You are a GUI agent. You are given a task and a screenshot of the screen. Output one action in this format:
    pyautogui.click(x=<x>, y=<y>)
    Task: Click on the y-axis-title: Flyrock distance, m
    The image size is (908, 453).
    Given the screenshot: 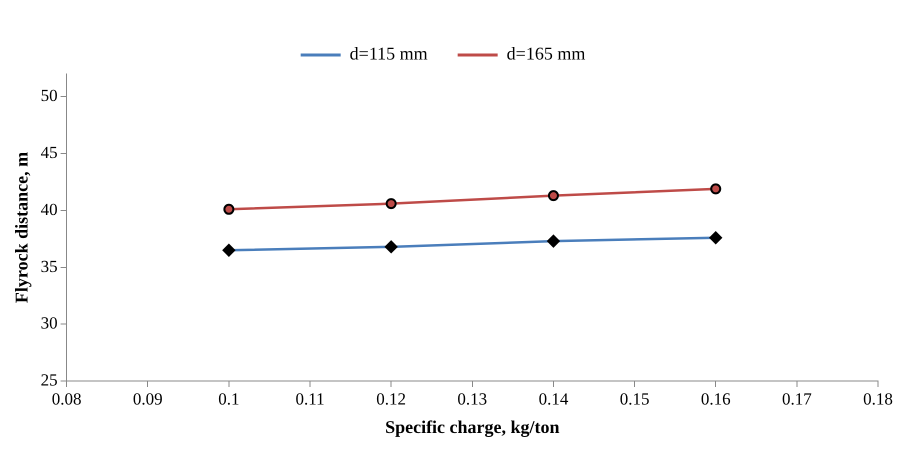 What is the action you would take?
    pyautogui.click(x=21, y=228)
    